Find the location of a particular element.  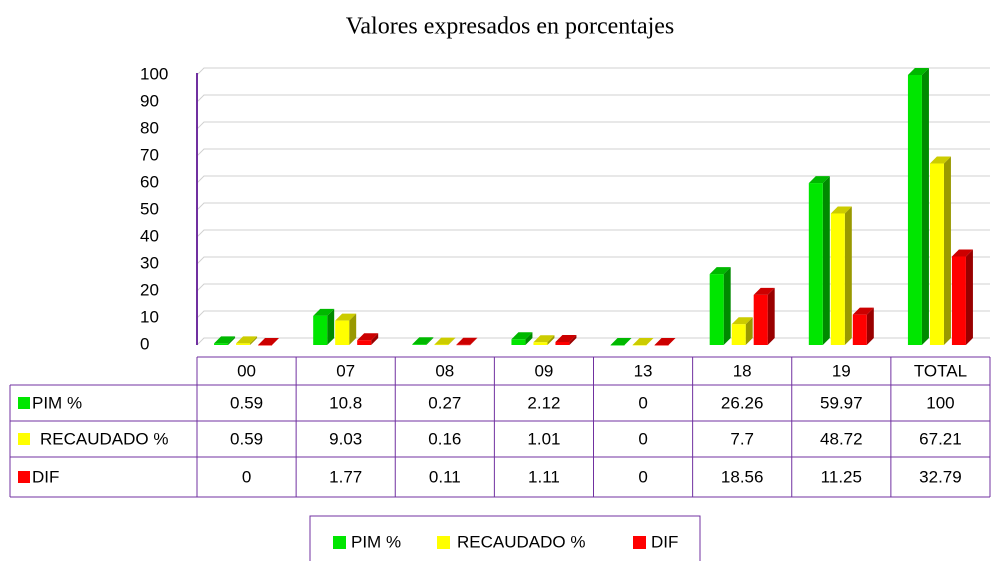

x-tick-label: 09 is located at coordinates (543, 370).